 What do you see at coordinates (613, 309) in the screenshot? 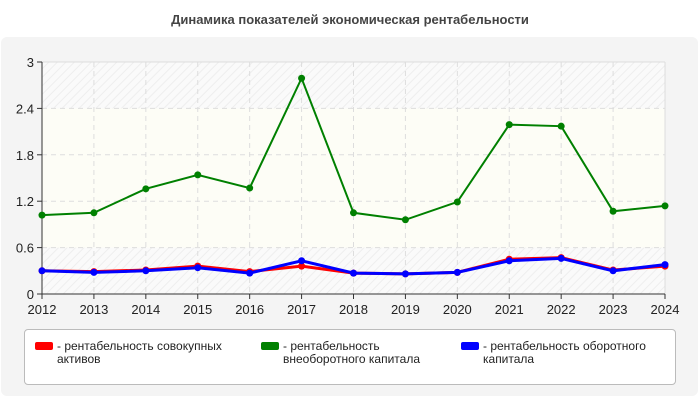
I see `x-tick-label: 2023` at bounding box center [613, 309].